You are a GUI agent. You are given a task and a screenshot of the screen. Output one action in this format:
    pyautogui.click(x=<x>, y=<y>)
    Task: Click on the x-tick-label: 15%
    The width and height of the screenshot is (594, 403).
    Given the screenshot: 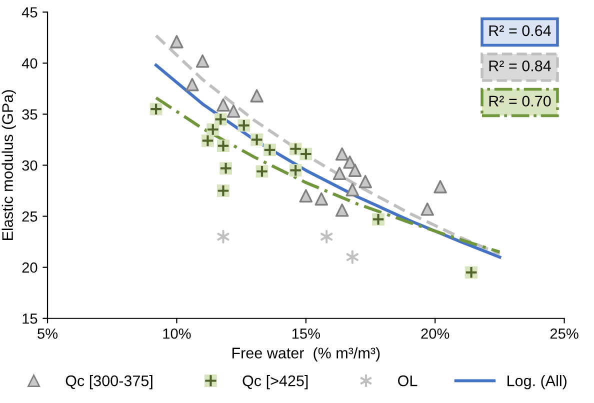 What is the action you would take?
    pyautogui.click(x=306, y=333)
    